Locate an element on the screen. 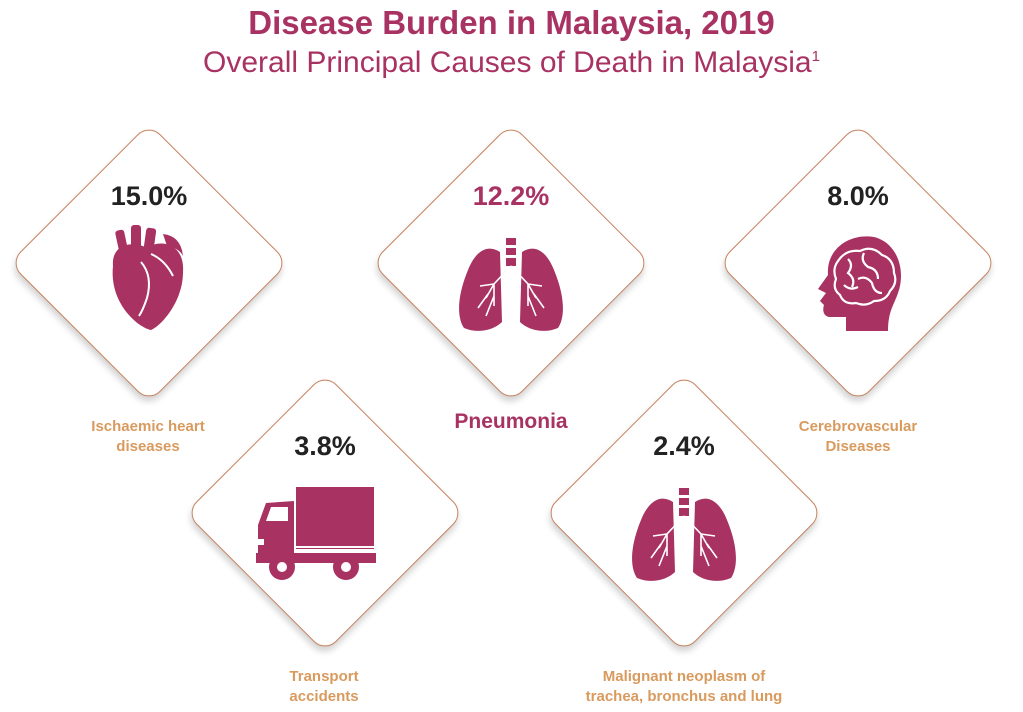  brain-head-icon is located at coordinates (859, 283).